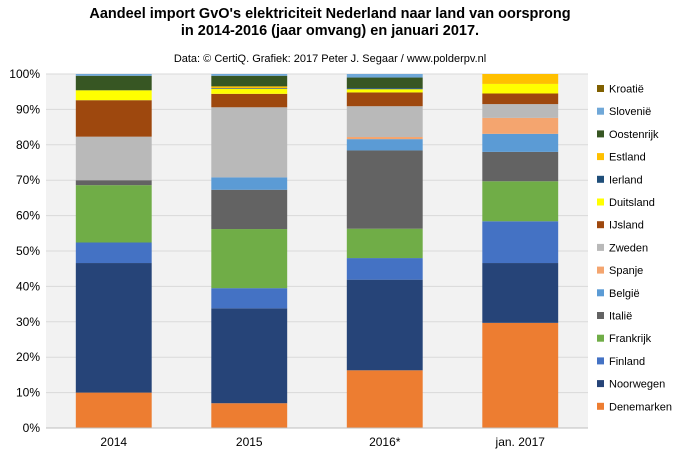 The width and height of the screenshot is (681, 457). I want to click on legend-label: Kroatië, so click(626, 90).